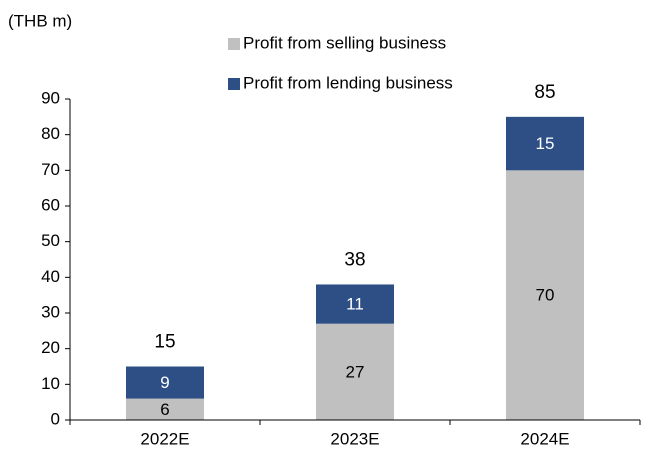 This screenshot has width=649, height=452. I want to click on total-label: 38, so click(354, 259).